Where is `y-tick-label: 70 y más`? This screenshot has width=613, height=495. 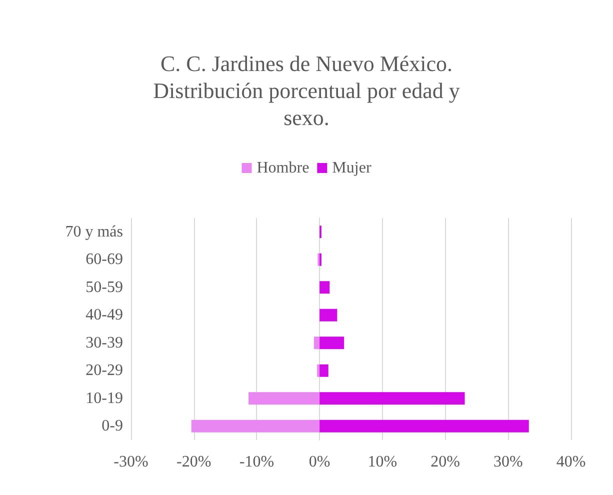
y-tick-label: 70 y más is located at coordinates (94, 231).